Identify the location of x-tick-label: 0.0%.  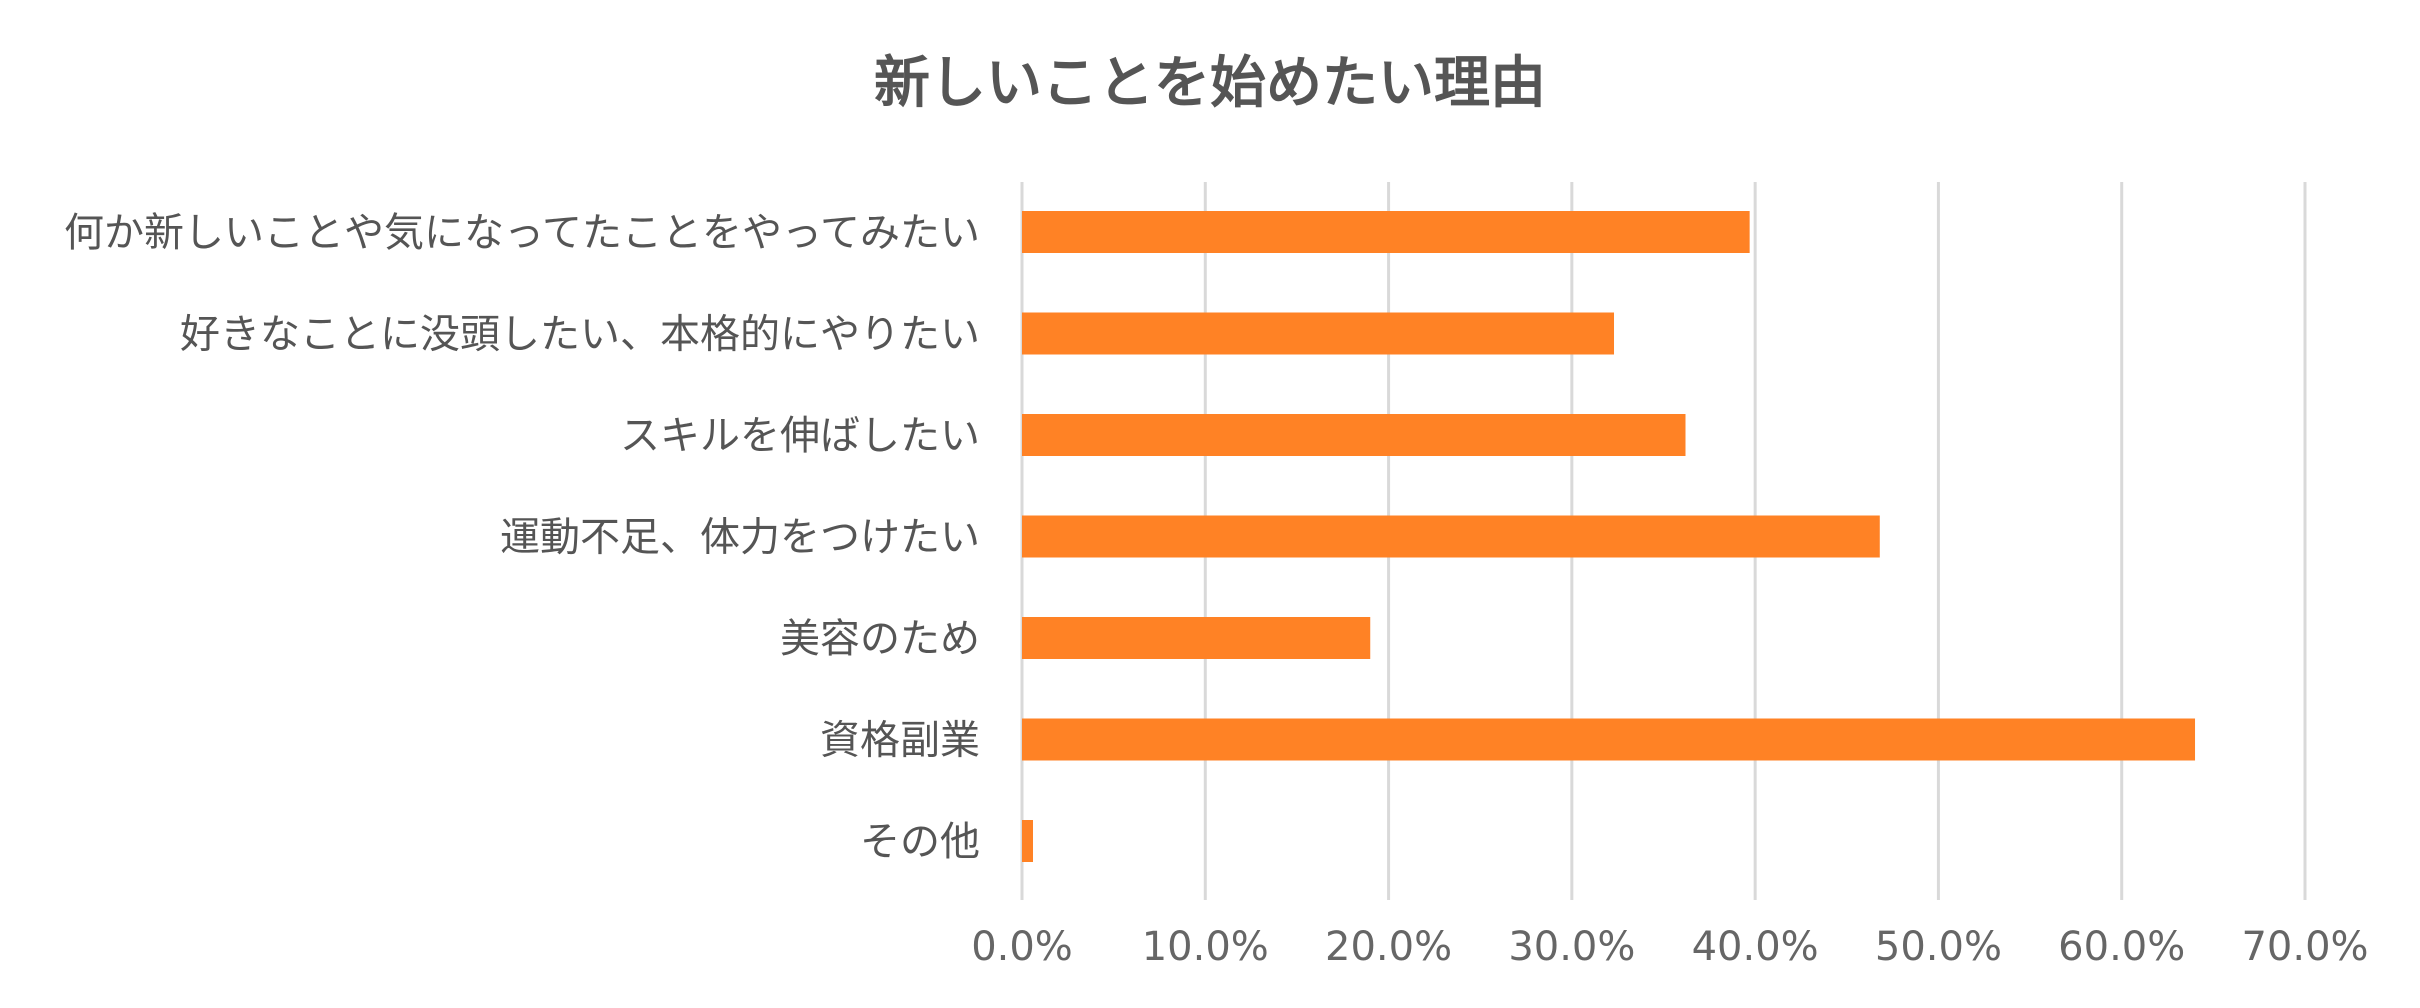
(1022, 947).